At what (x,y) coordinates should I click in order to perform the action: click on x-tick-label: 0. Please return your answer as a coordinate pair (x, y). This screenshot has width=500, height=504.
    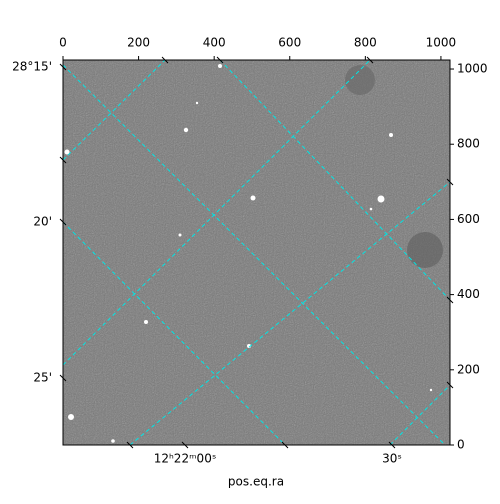
    Looking at the image, I should click on (63, 43).